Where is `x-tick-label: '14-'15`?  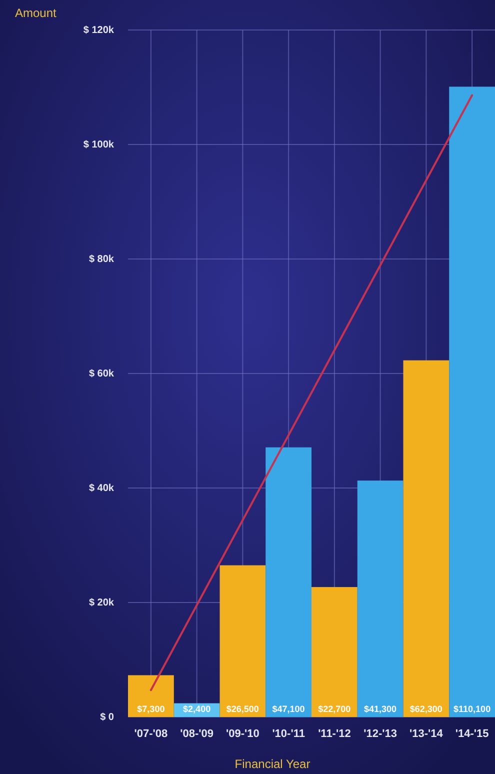
x-tick-label: '14-'15 is located at coordinates (472, 734).